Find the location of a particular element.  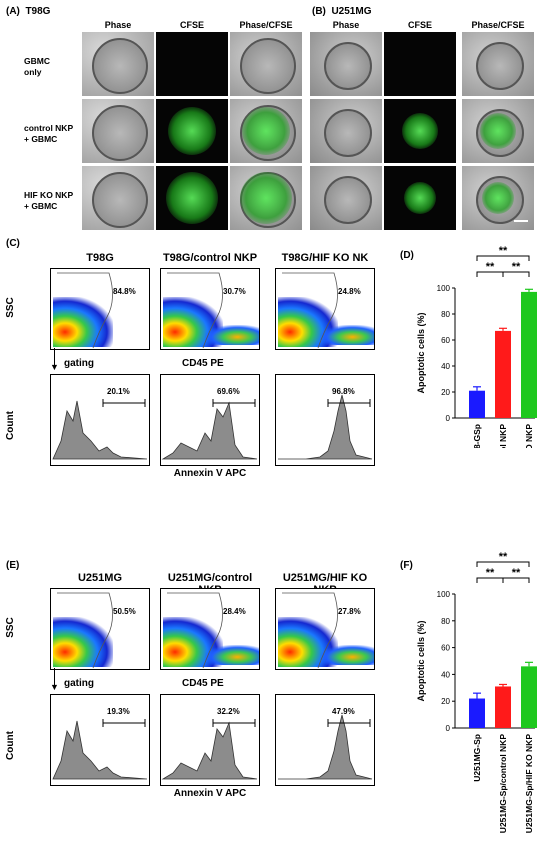

panel-b-label: (B) U251MG is located at coordinates (342, 11).